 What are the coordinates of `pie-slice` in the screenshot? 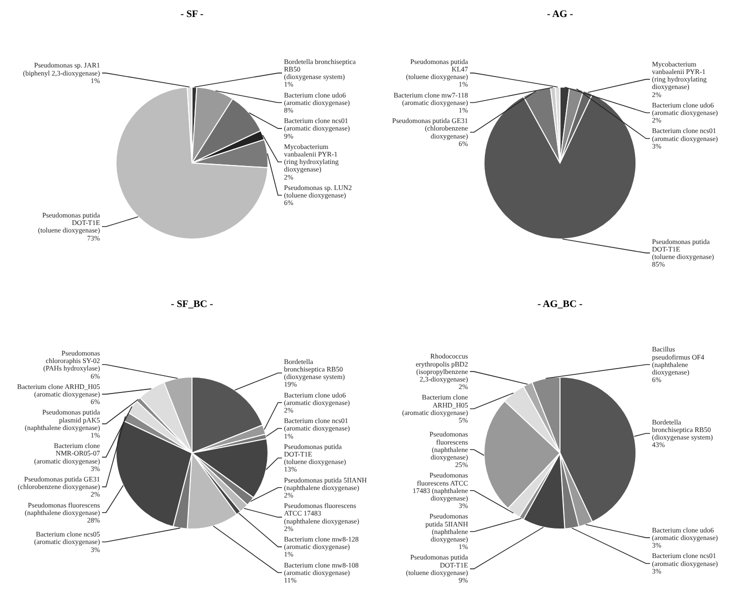 It's located at (192, 163).